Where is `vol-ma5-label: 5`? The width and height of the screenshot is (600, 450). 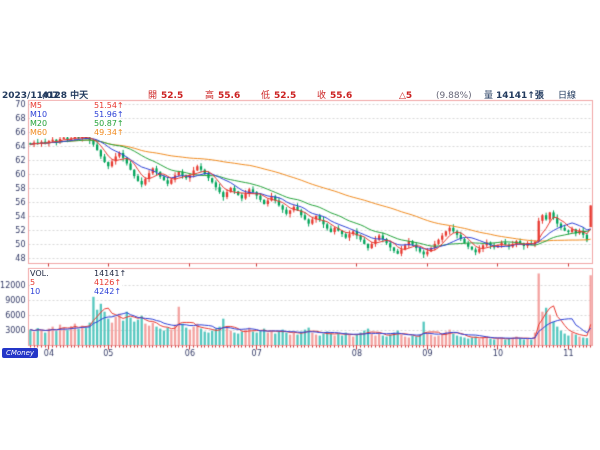 vol-ma5-label: 5 is located at coordinates (33, 282).